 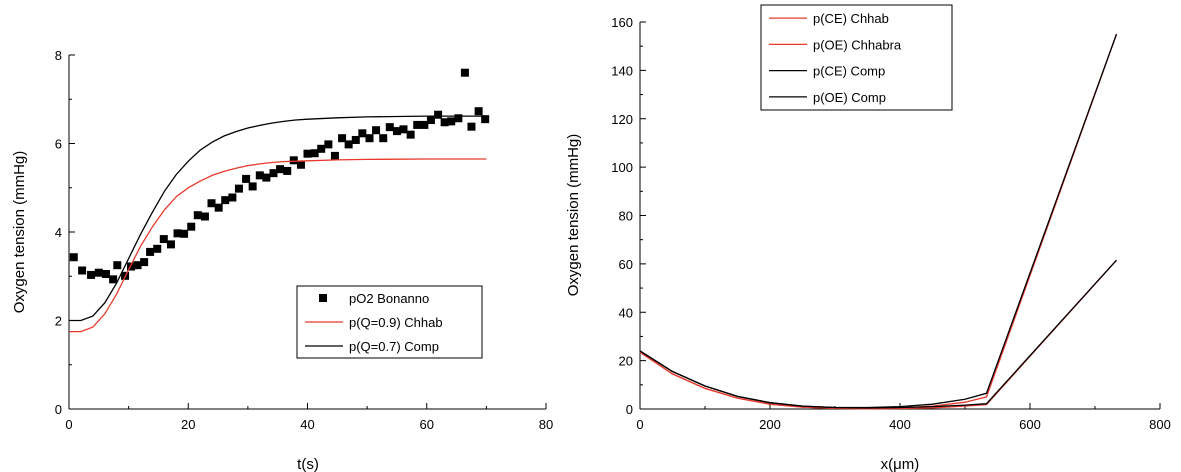 I want to click on left-chart-legend-label: p(Q=0.9) Chhab, so click(x=396, y=322).